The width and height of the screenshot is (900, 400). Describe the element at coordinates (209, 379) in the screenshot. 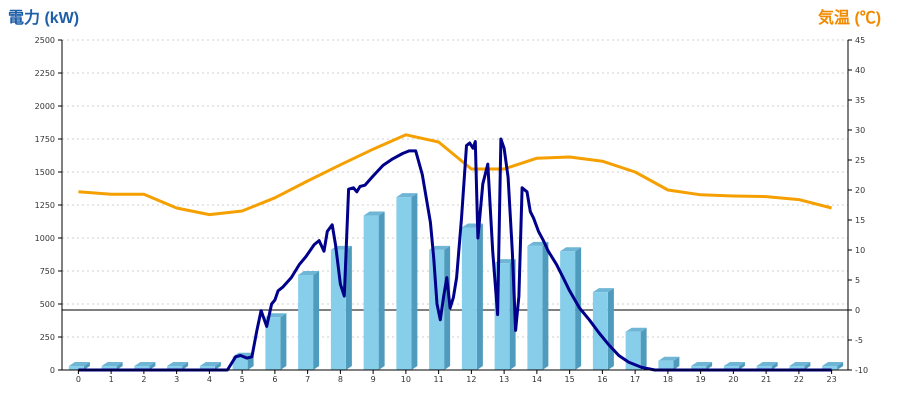

I see `x-tick-label: 4` at that location.